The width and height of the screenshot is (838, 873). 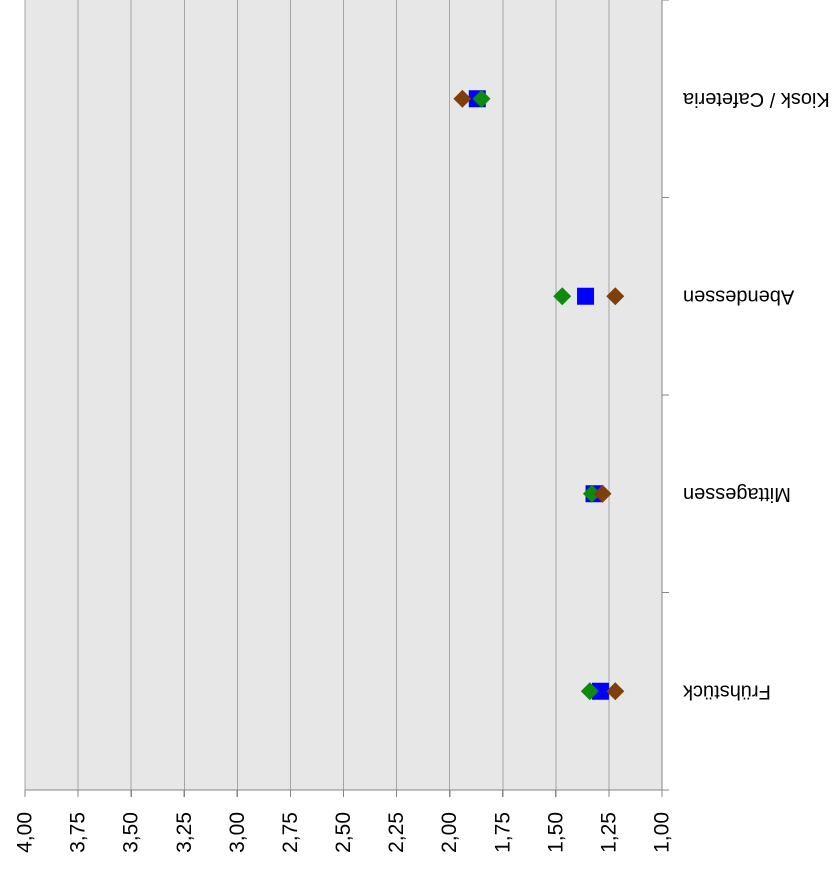 What do you see at coordinates (25, 832) in the screenshot?
I see `value-axis-tick-label: 4,00` at bounding box center [25, 832].